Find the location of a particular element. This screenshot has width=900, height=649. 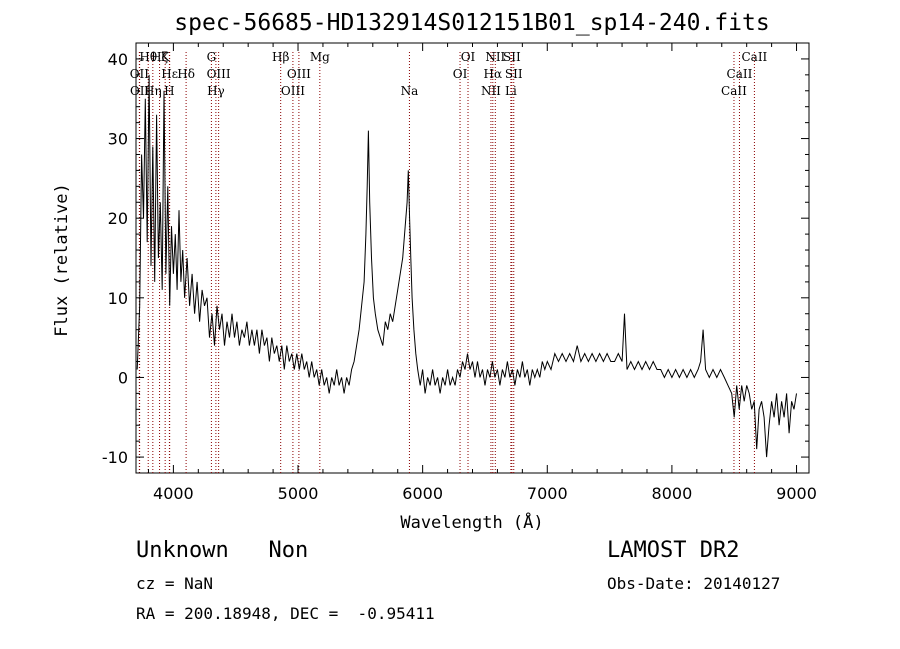

spectral-line-label: H is located at coordinates (169, 91).